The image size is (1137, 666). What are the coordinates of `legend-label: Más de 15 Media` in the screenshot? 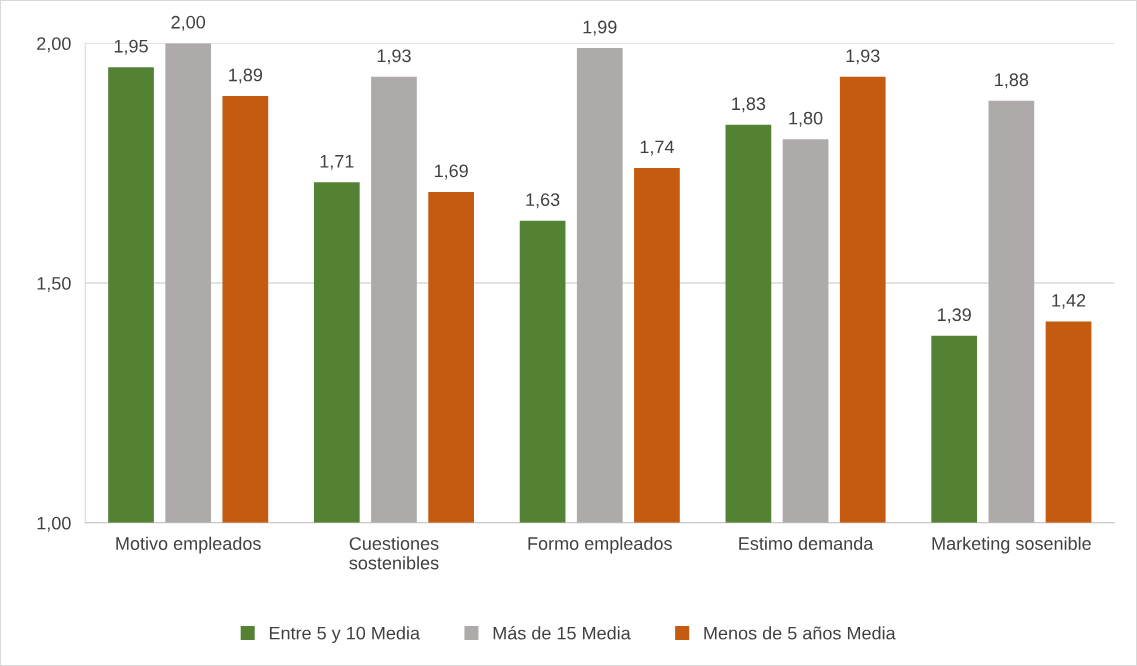 It's located at (562, 633).